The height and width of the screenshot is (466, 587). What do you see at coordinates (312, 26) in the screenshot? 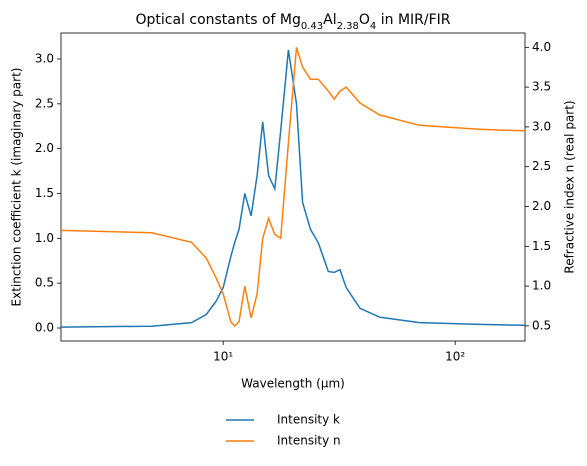
I see `title-part: 0.43` at bounding box center [312, 26].